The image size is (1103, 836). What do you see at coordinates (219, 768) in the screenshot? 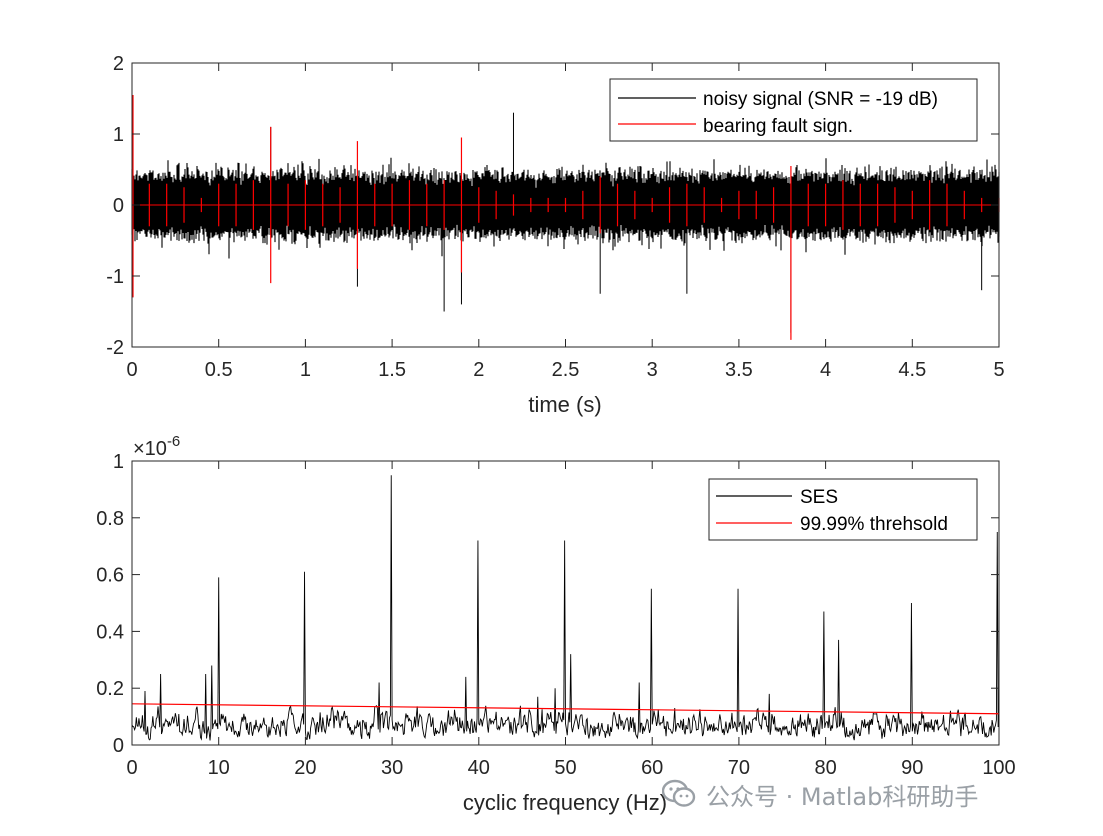
I see `ses-xtick-label: 10` at bounding box center [219, 768].